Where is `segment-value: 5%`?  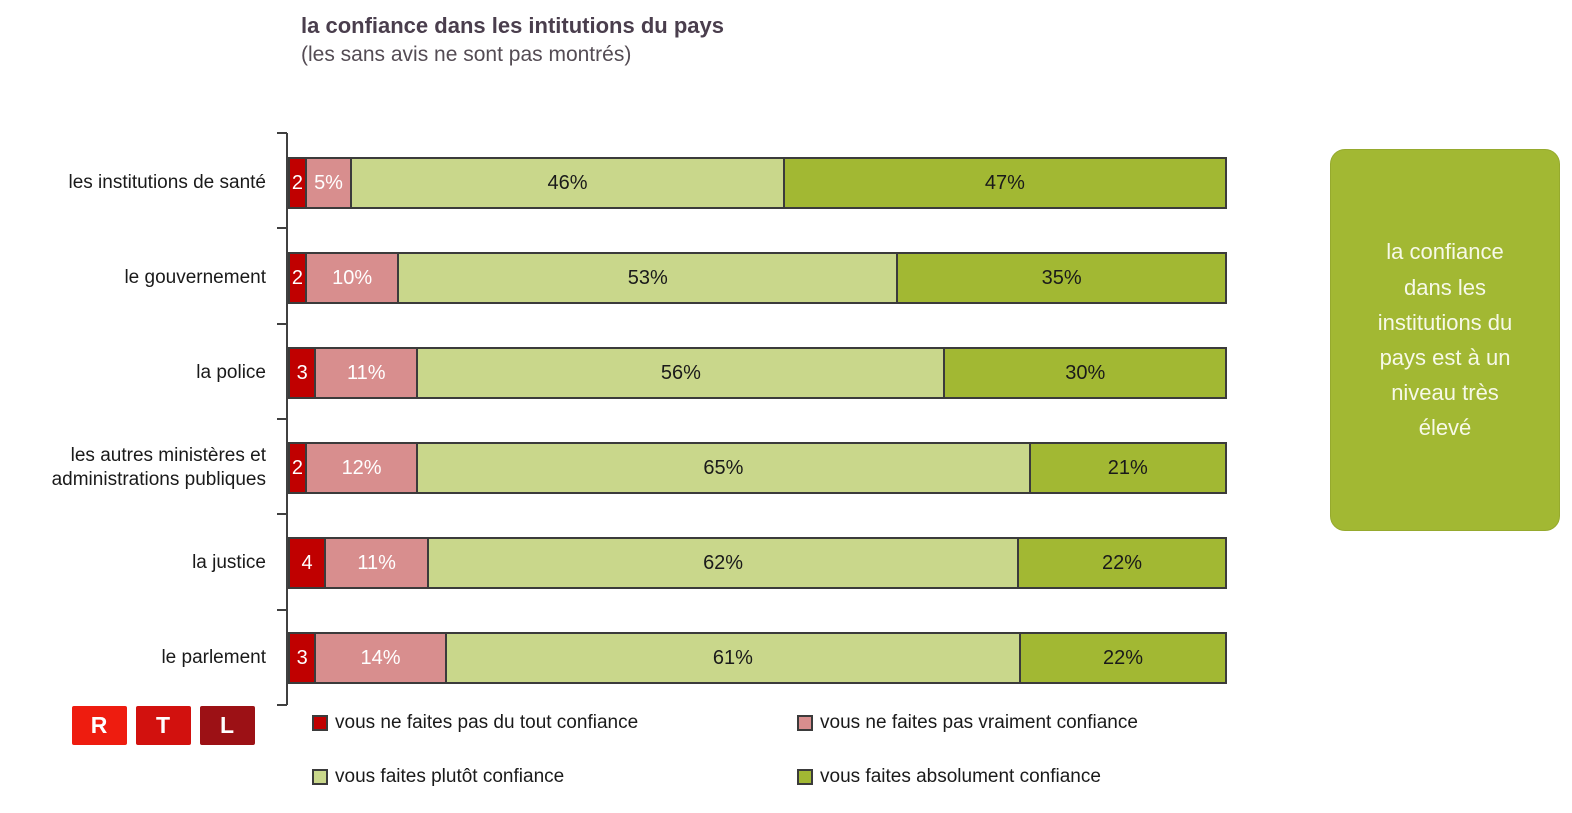 segment-value: 5% is located at coordinates (328, 182).